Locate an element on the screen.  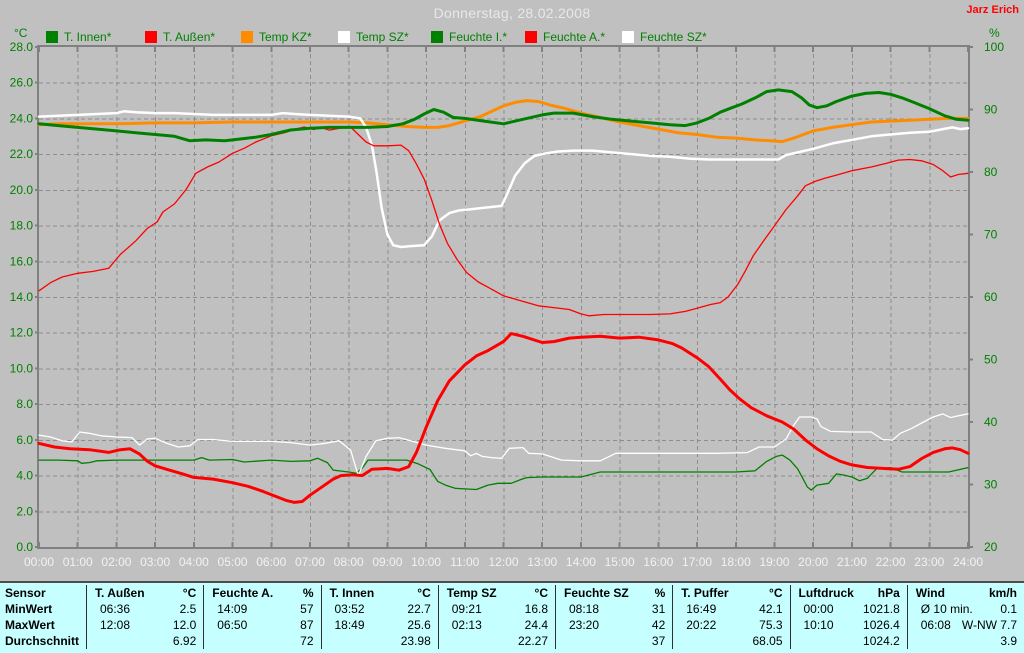
svg-text: 80 is located at coordinates (991, 172).